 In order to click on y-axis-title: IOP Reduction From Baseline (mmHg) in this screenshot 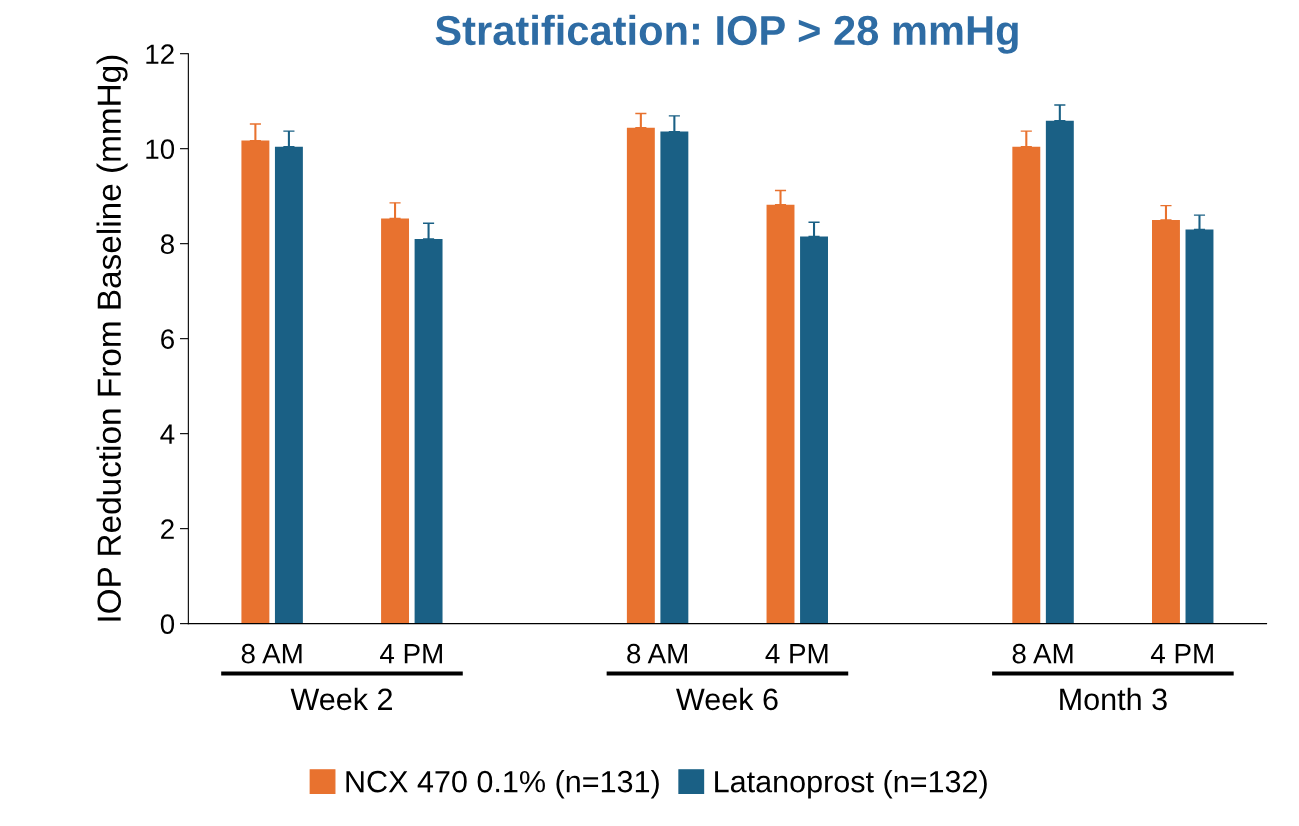, I will do `click(112, 338)`.